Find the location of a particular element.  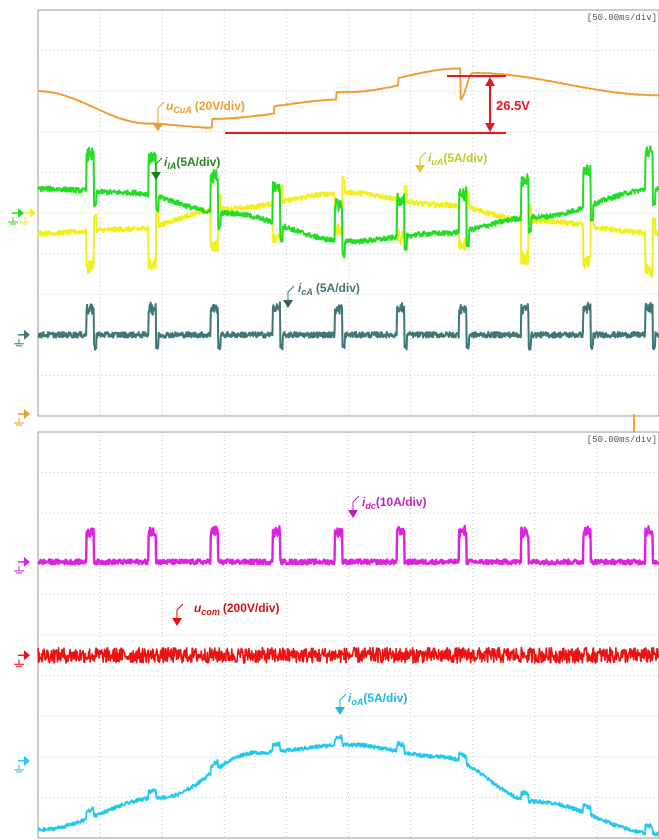

ioA-text: ioA(5A/div) is located at coordinates (377, 699).